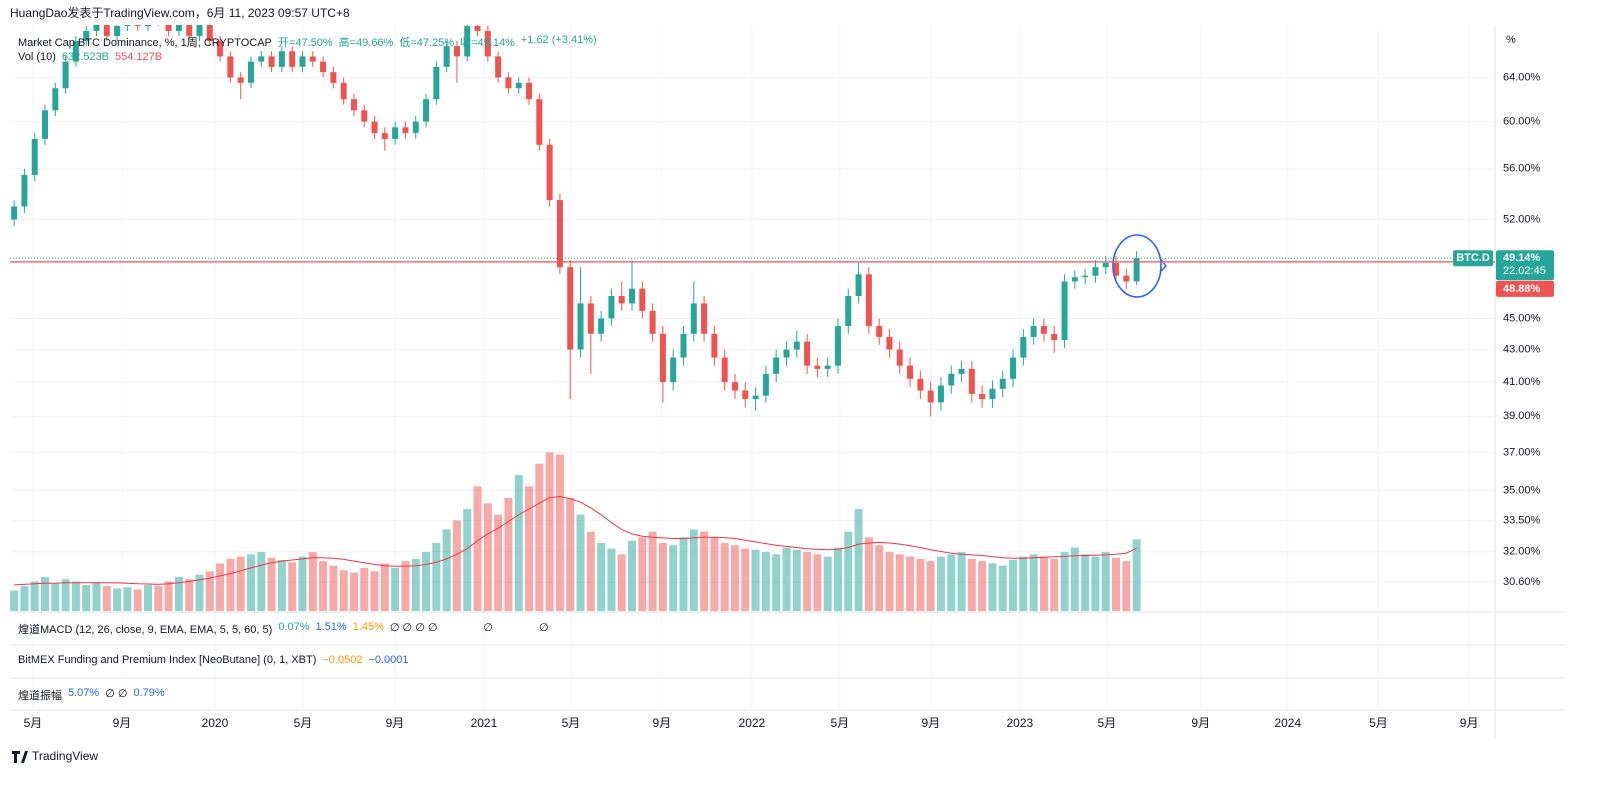 This screenshot has width=1601, height=789. Describe the element at coordinates (1522, 452) in the screenshot. I see `y-tick-label: 37.00%` at that location.